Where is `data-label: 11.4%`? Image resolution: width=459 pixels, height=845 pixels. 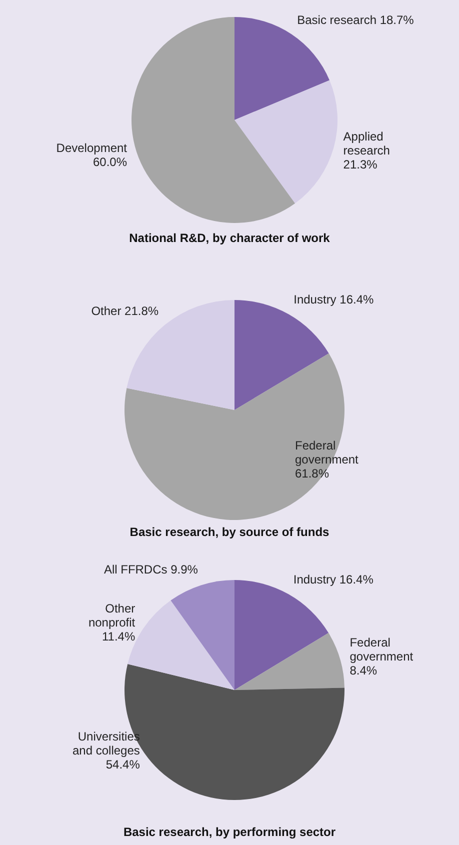
data-label: 11.4% is located at coordinates (119, 637).